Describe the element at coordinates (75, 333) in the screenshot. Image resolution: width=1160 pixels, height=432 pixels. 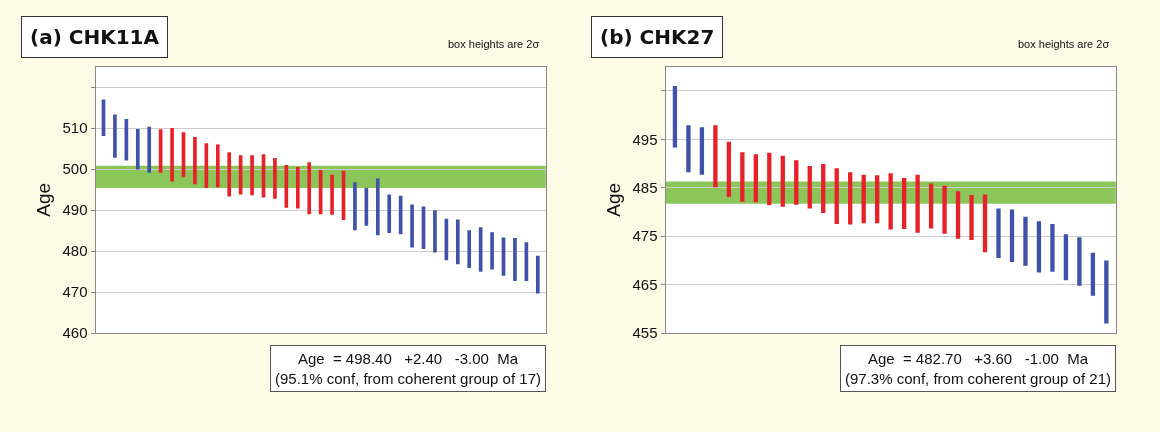
I see `y-tick-label: 460` at that location.